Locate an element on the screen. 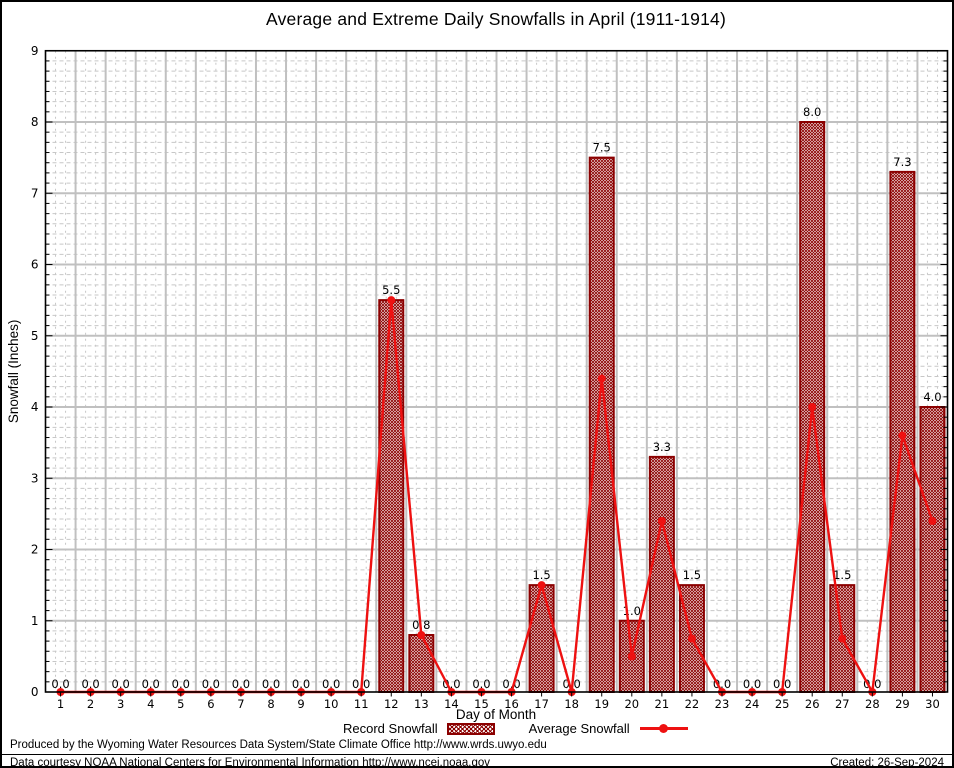 The width and height of the screenshot is (954, 768). x-tick-7: 7 is located at coordinates (240, 704).